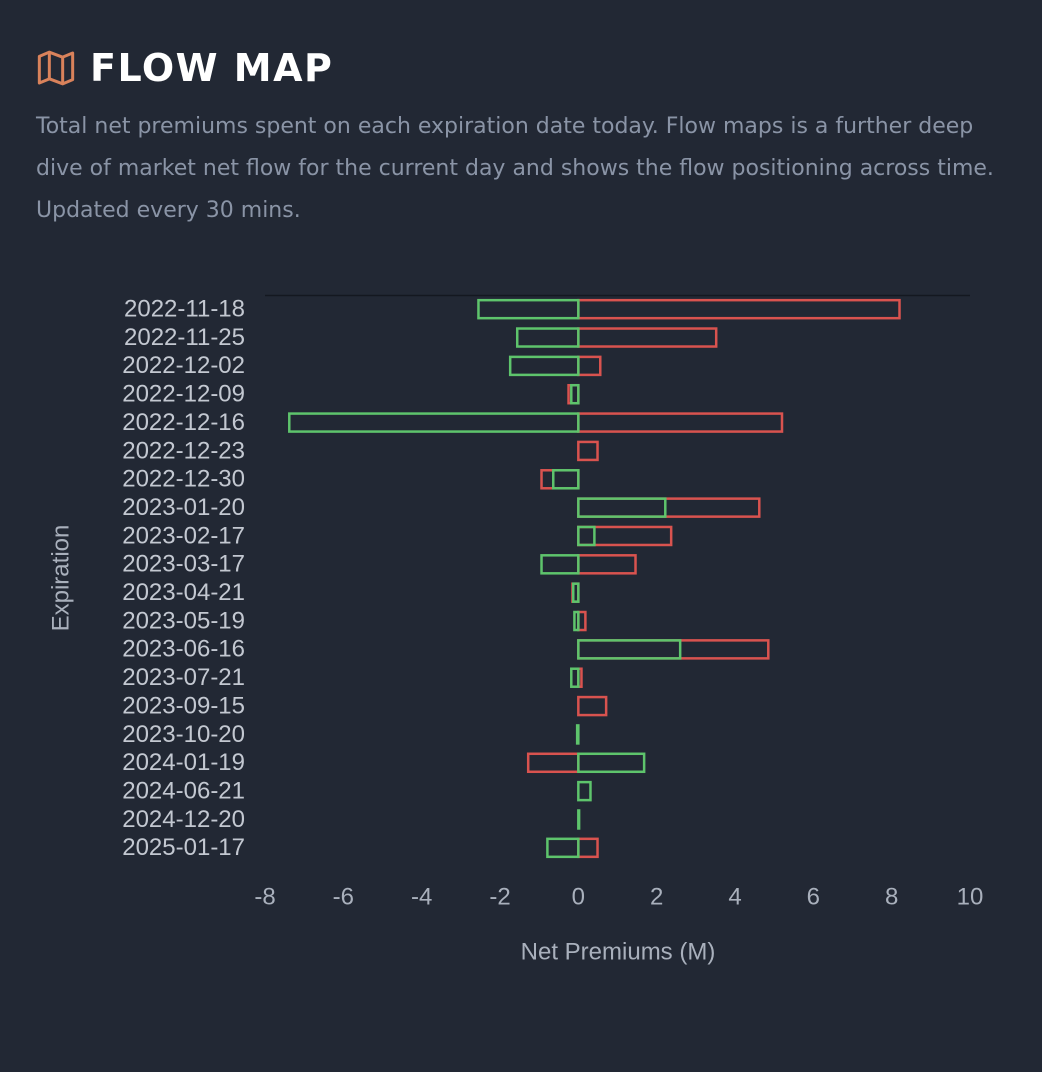 The width and height of the screenshot is (1042, 1072). What do you see at coordinates (183, 564) in the screenshot?
I see `y-tick-label: 2023-03-17` at bounding box center [183, 564].